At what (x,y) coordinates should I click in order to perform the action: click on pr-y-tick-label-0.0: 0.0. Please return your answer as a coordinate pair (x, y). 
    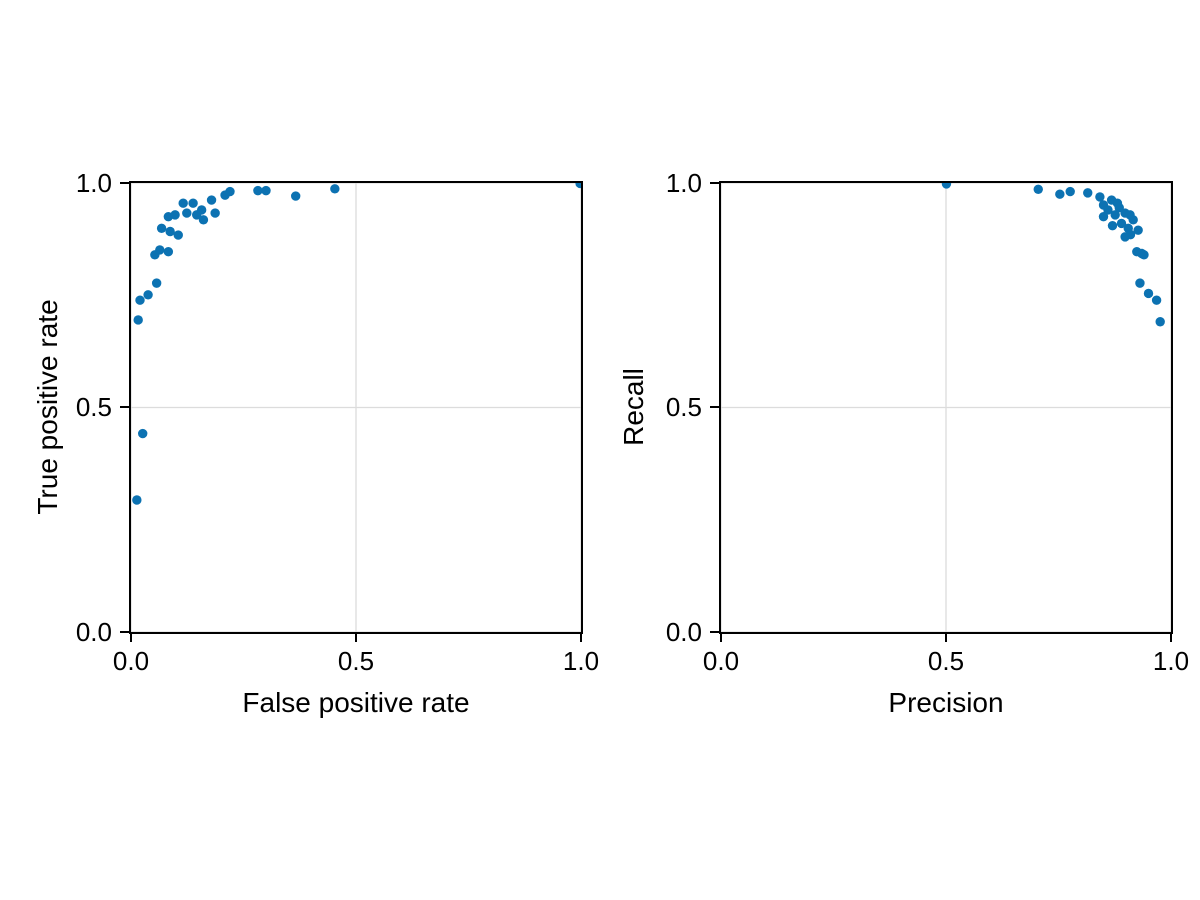
    Looking at the image, I should click on (683, 632).